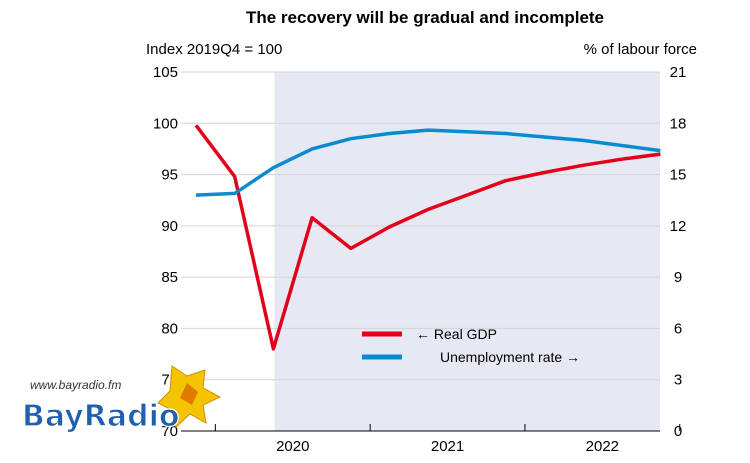  What do you see at coordinates (165, 123) in the screenshot?
I see `left-tick-label: 100` at bounding box center [165, 123].